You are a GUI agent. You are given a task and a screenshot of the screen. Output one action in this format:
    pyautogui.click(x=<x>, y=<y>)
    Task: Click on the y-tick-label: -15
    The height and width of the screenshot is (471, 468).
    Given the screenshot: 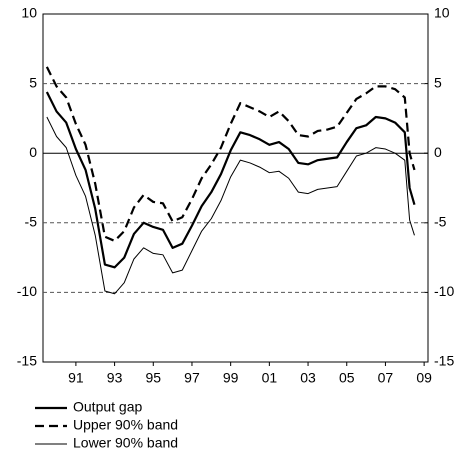 What is the action you would take?
    pyautogui.click(x=27, y=361)
    